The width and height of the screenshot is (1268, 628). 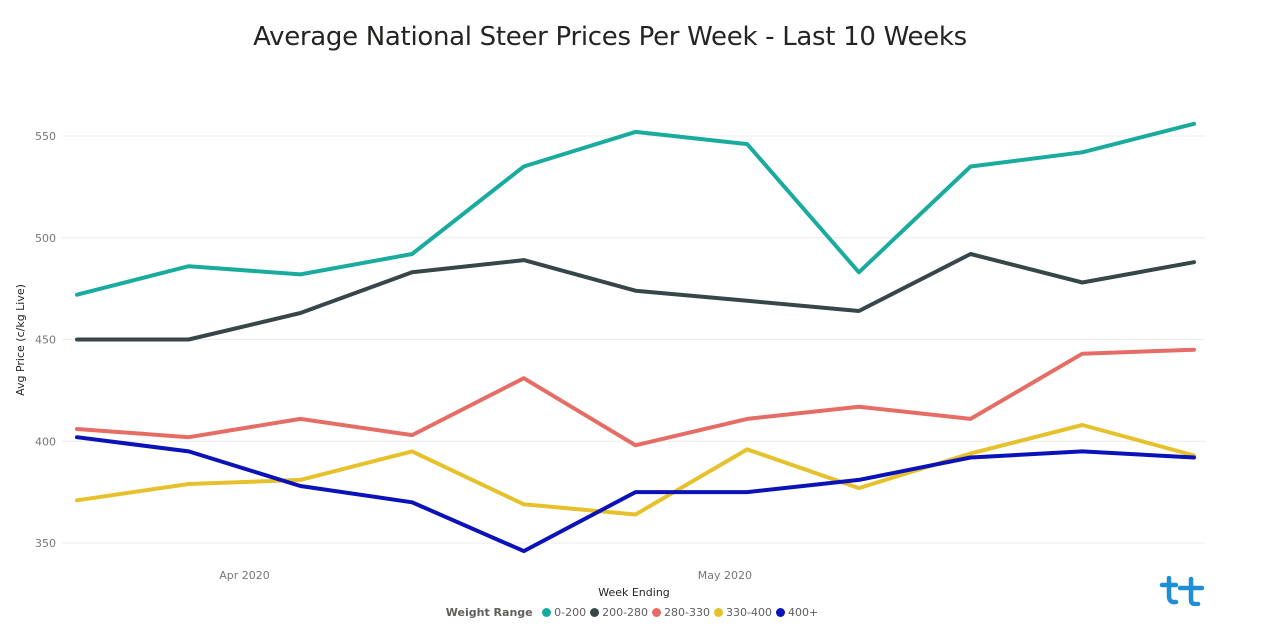 What do you see at coordinates (634, 592) in the screenshot?
I see `x-axis-title: Week Ending` at bounding box center [634, 592].